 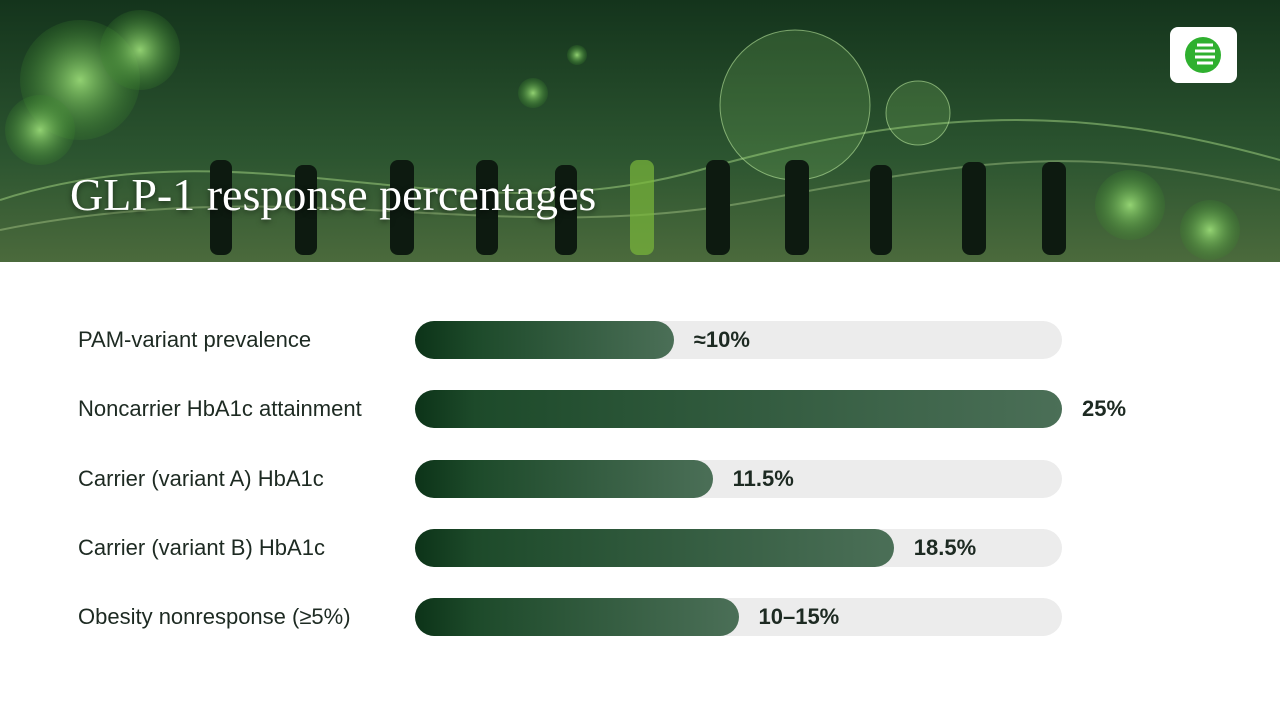 I want to click on category-label: Obesity nonresponse (≥5%), so click(x=214, y=617).